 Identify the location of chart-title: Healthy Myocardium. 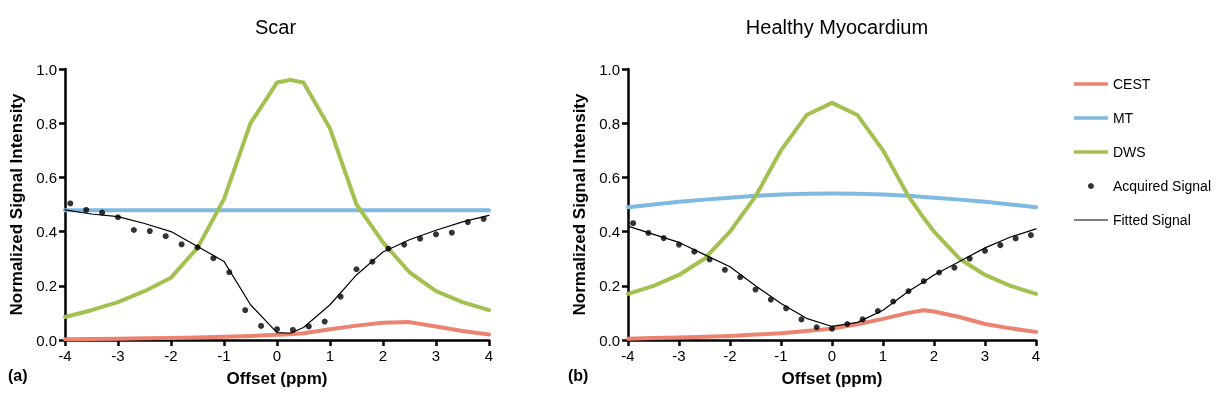
(837, 27).